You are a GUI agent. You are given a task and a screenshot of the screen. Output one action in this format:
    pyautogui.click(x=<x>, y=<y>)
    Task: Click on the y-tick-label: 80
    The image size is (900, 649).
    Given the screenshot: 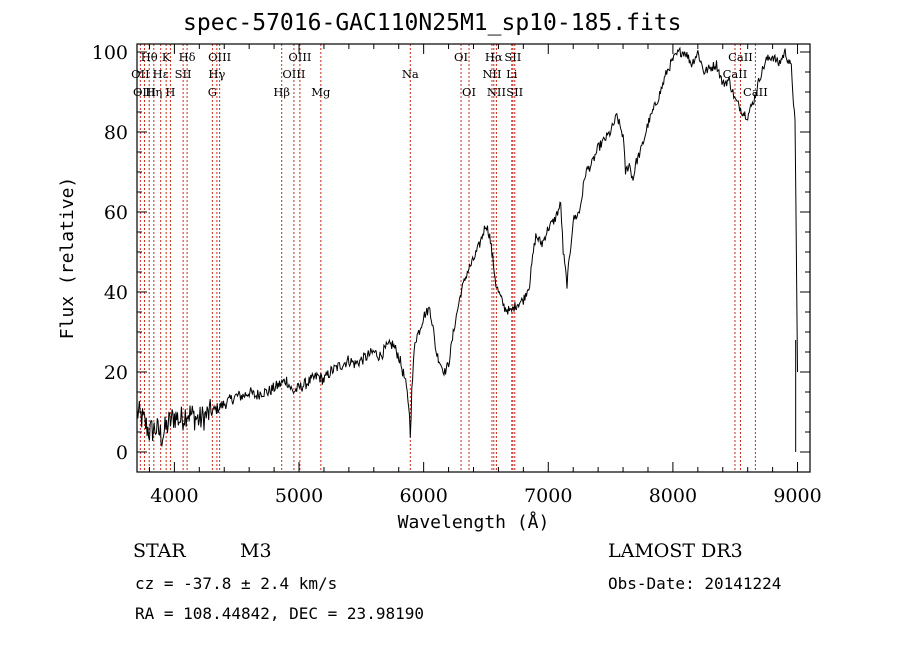 What is the action you would take?
    pyautogui.click(x=116, y=133)
    